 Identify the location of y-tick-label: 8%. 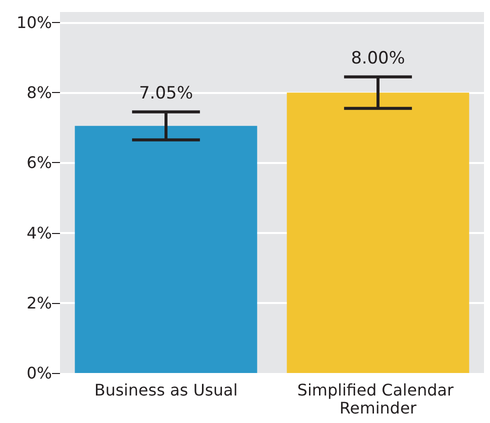
(39, 92).